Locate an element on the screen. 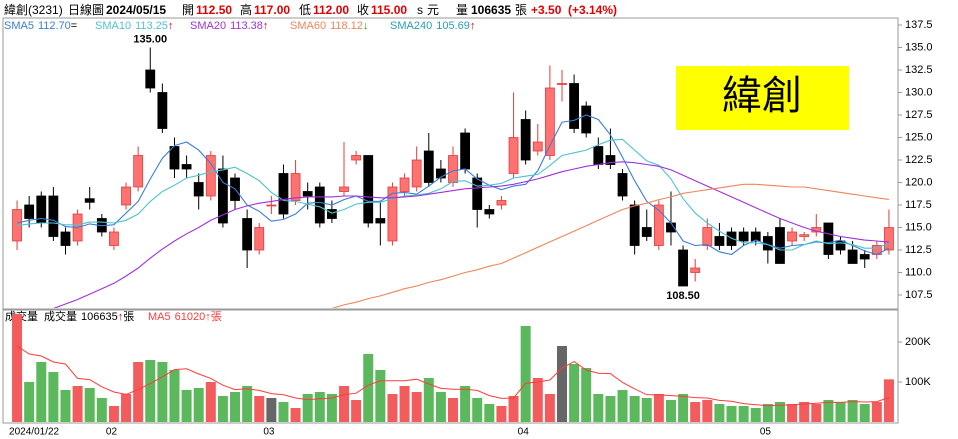 The height and width of the screenshot is (439, 958). legend-value: 105.69 is located at coordinates (453, 26).